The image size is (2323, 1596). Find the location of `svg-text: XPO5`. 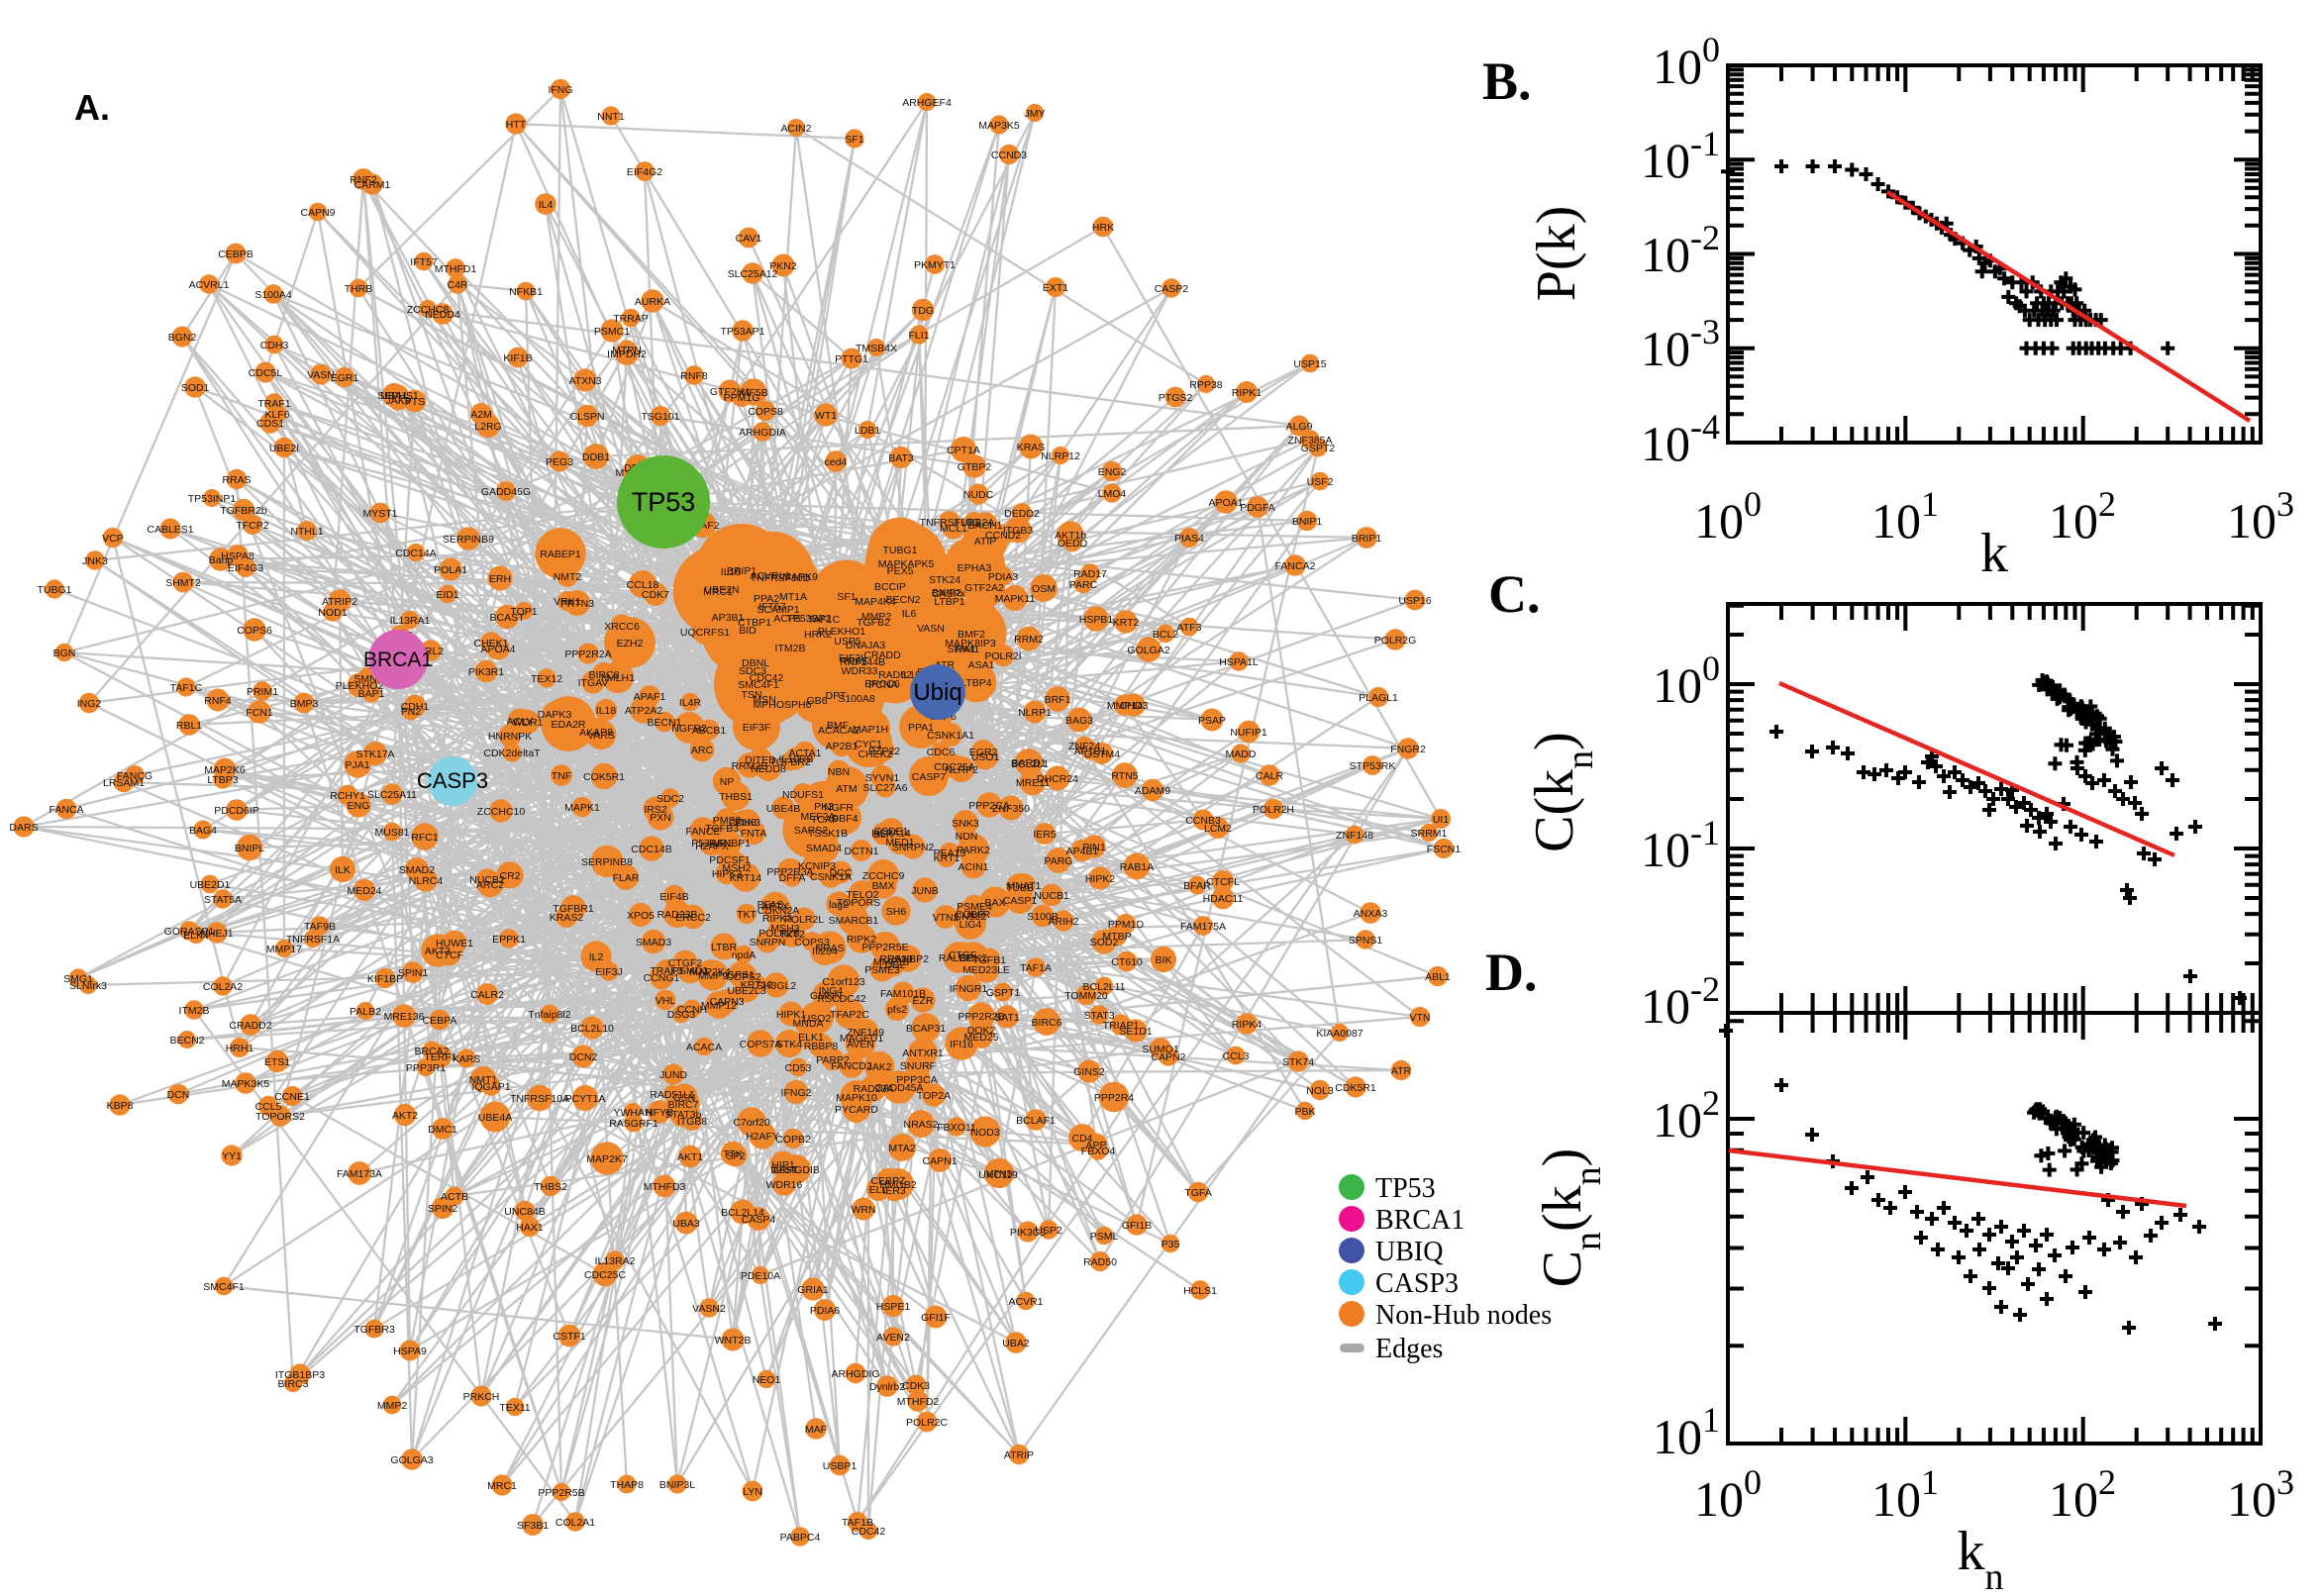

svg-text: XPO5 is located at coordinates (641, 916).